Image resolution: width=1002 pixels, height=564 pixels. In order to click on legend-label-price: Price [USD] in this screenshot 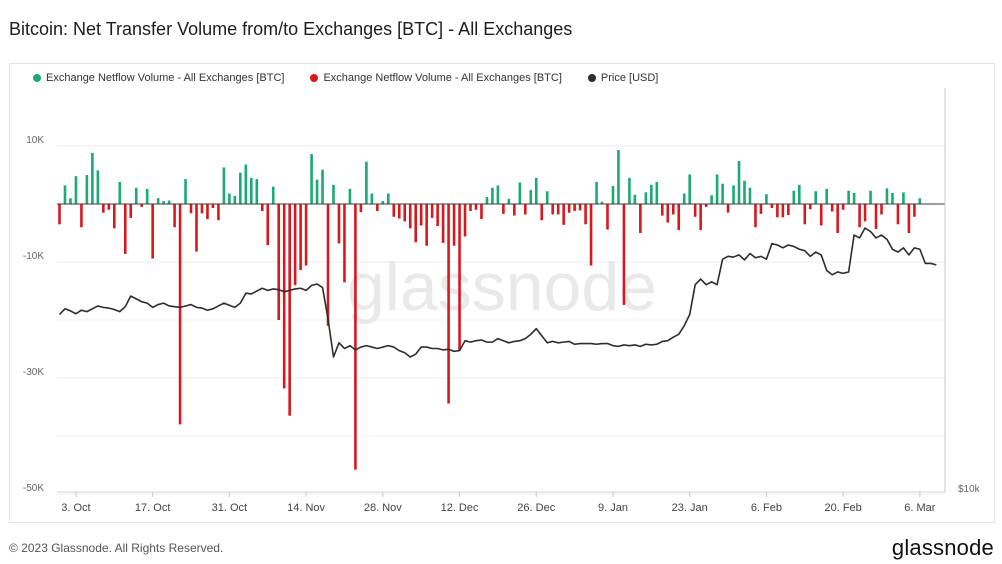, I will do `click(629, 78)`.